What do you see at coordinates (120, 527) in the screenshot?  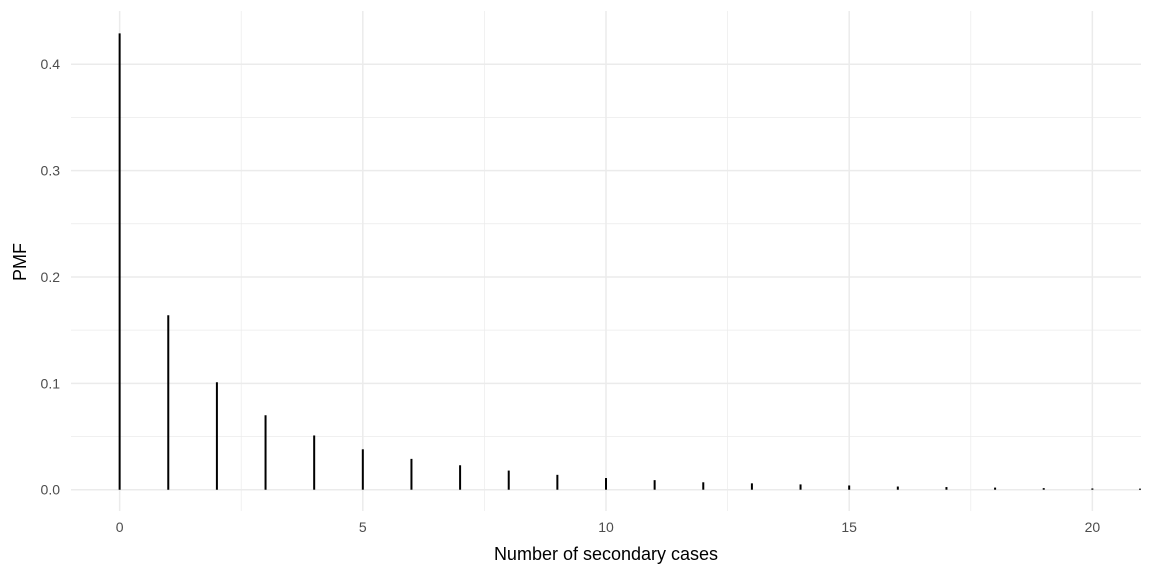 I see `x-tick-label: 0` at bounding box center [120, 527].